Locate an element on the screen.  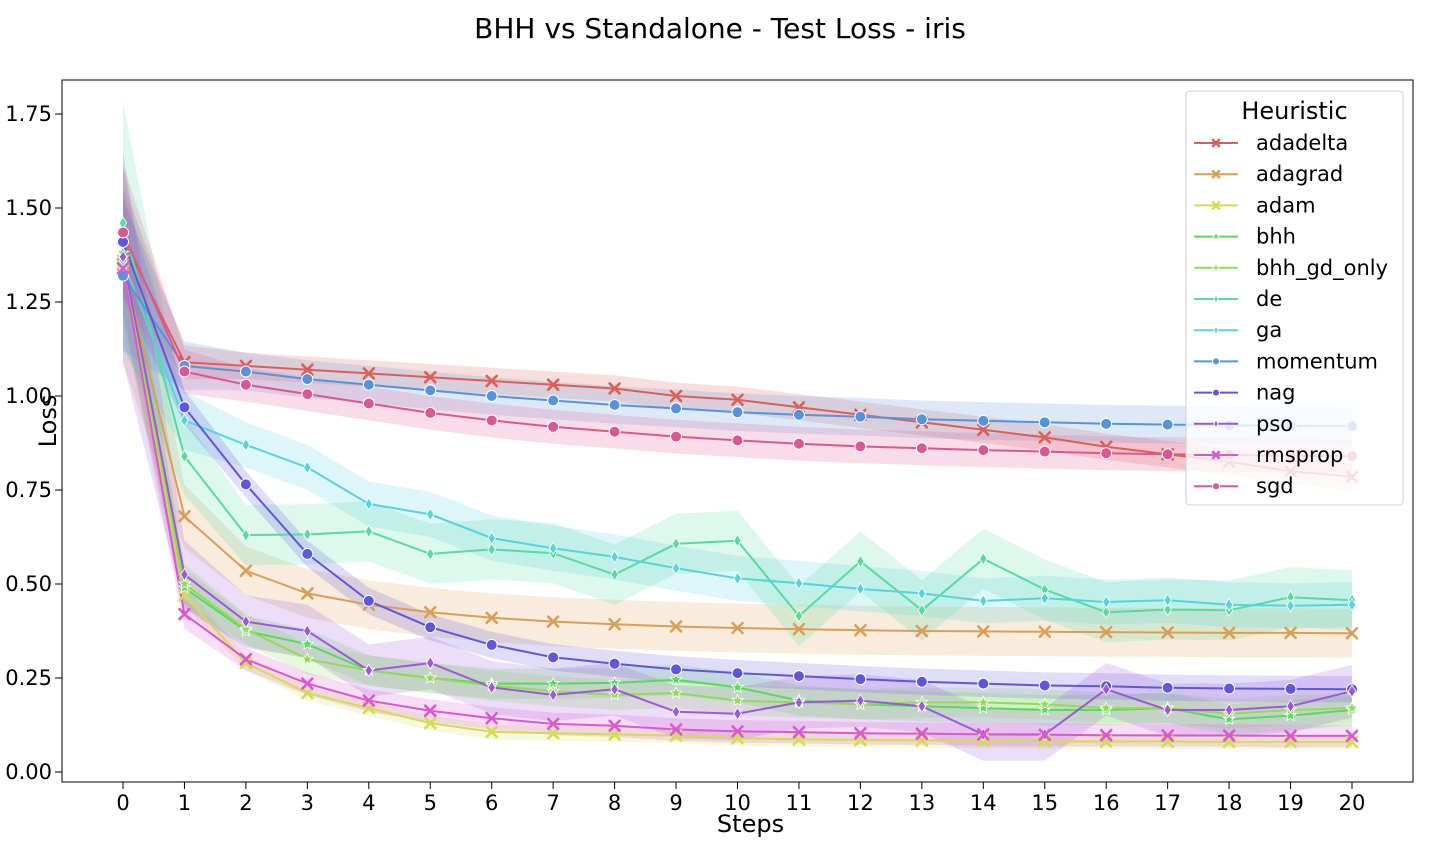
legend-marker-sgd is located at coordinates (1216, 486).